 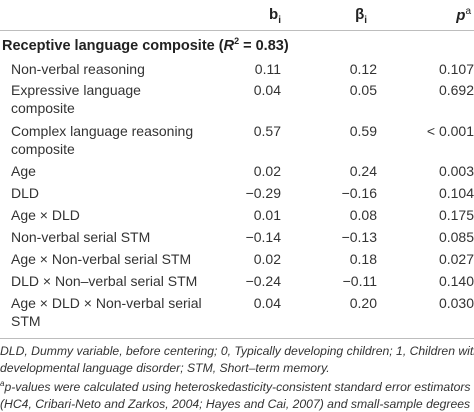 What do you see at coordinates (106, 312) in the screenshot?
I see `row-label: Age × DLD × Non-verbal serial STM` at bounding box center [106, 312].